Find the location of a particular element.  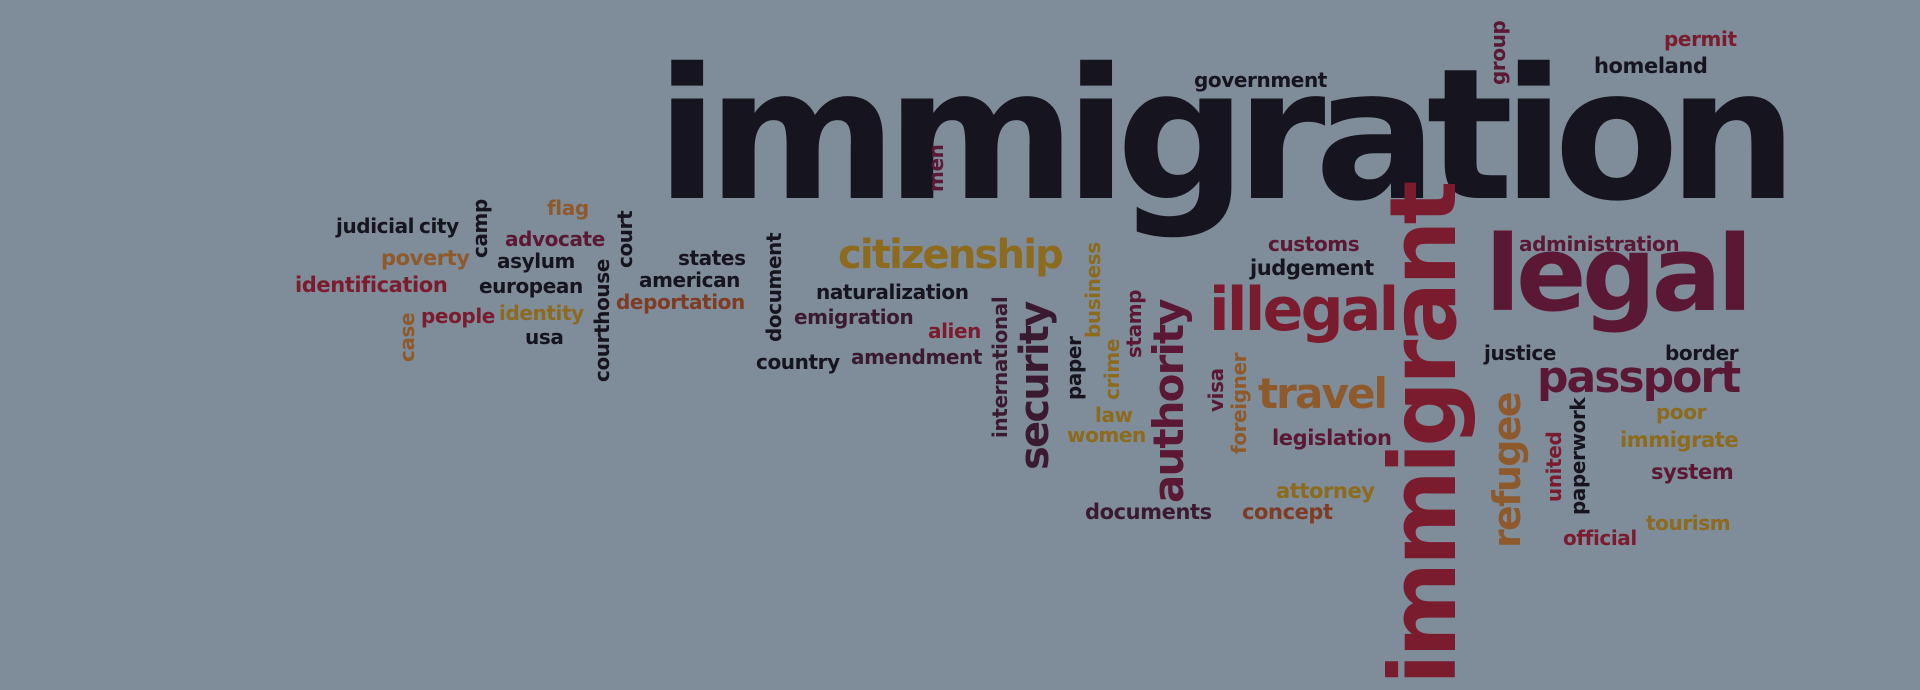

word-immigrant: immigrant is located at coordinates (1423, 434).